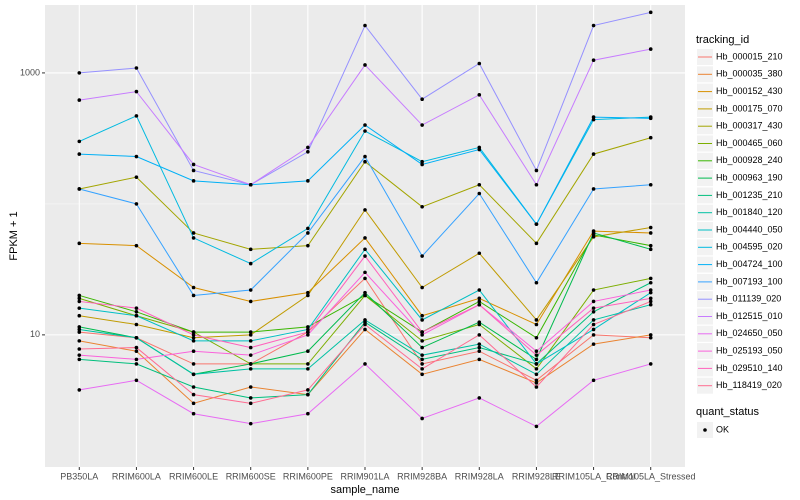 The image size is (800, 500). I want to click on legend-label: Hb_012515_010, so click(749, 316).